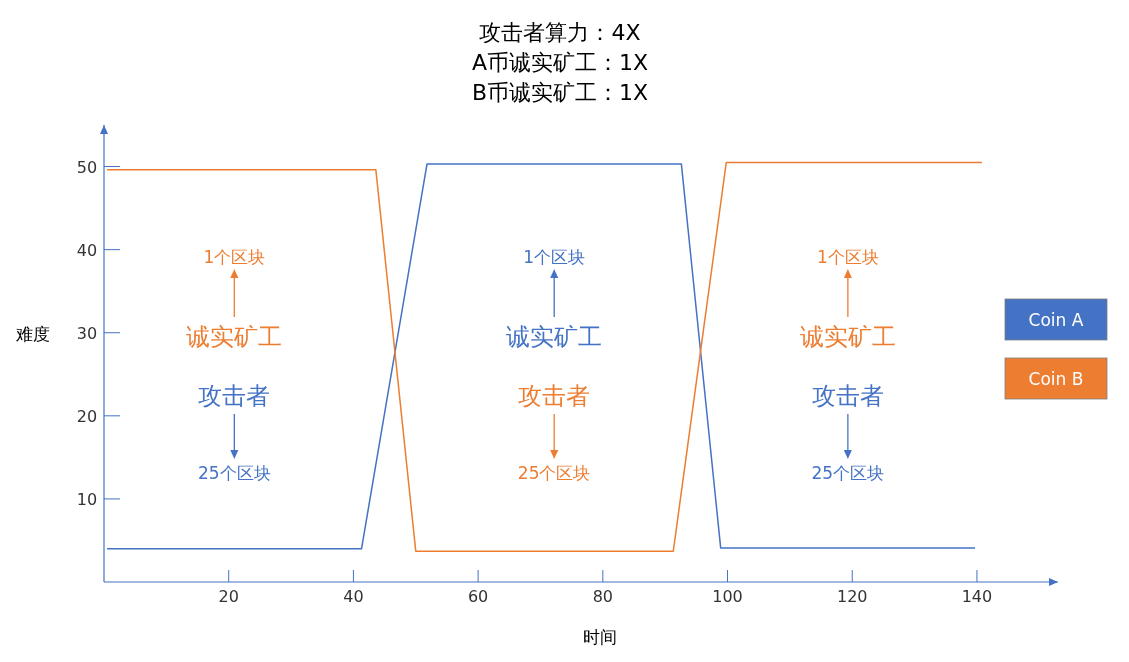 This screenshot has height=662, width=1129. I want to click on y-tick-label: 10, so click(87, 499).